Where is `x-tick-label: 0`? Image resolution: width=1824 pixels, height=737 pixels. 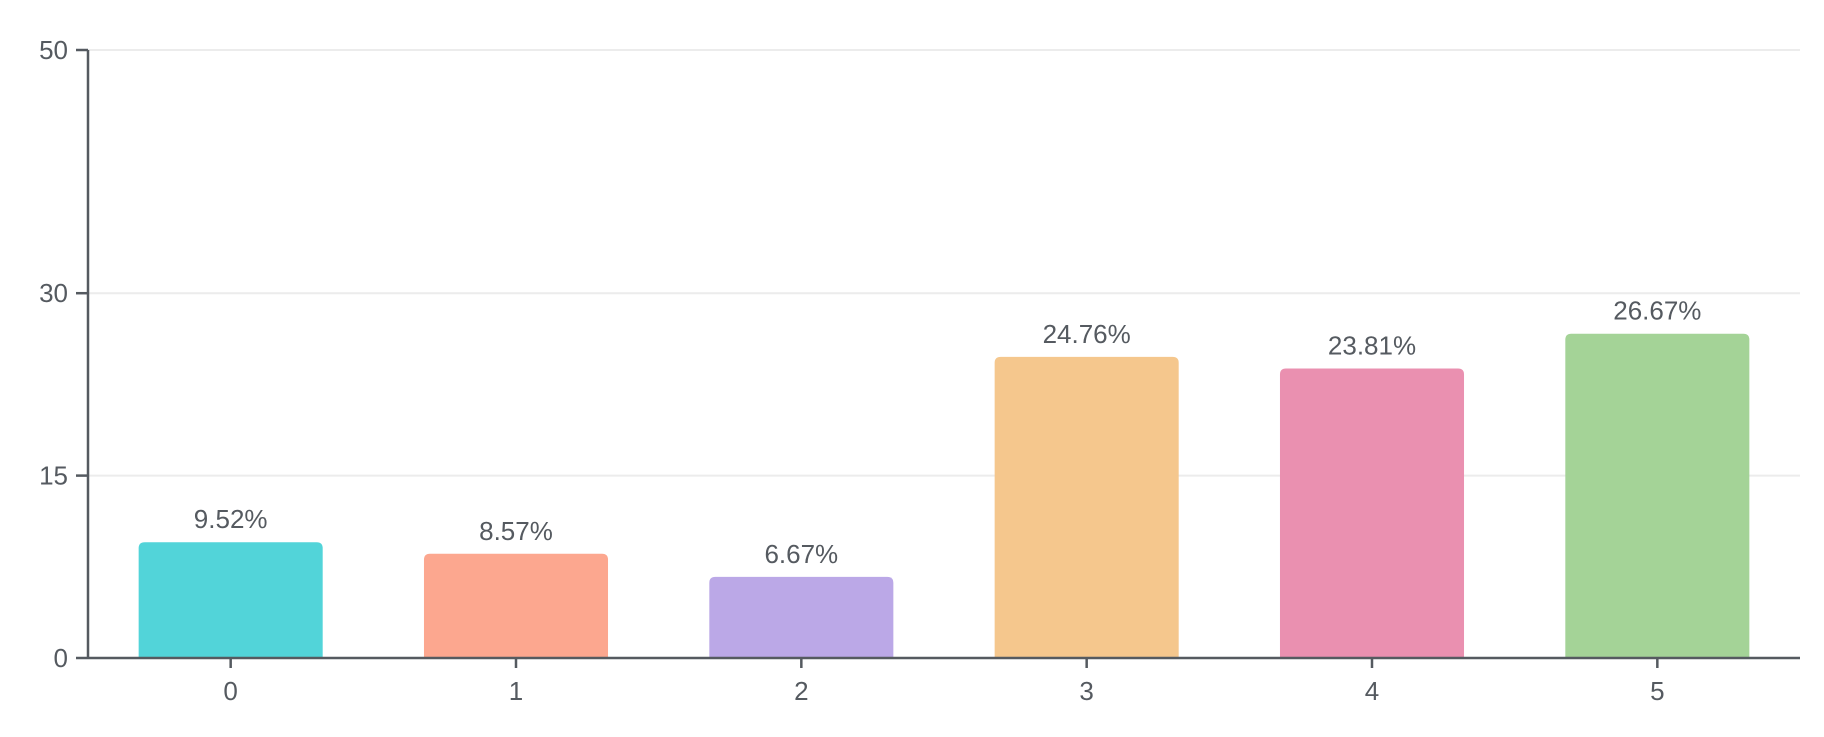 x-tick-label: 0 is located at coordinates (230, 691).